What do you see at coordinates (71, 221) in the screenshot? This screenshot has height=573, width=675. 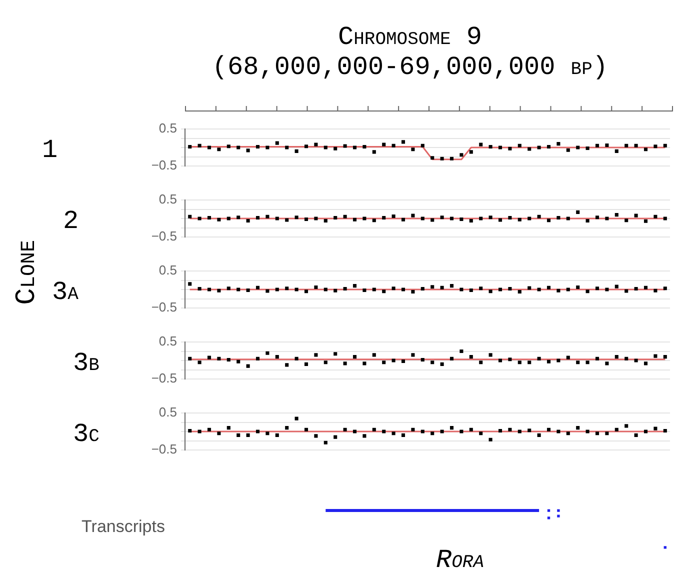 I see `y-axis-title: 2` at bounding box center [71, 221].